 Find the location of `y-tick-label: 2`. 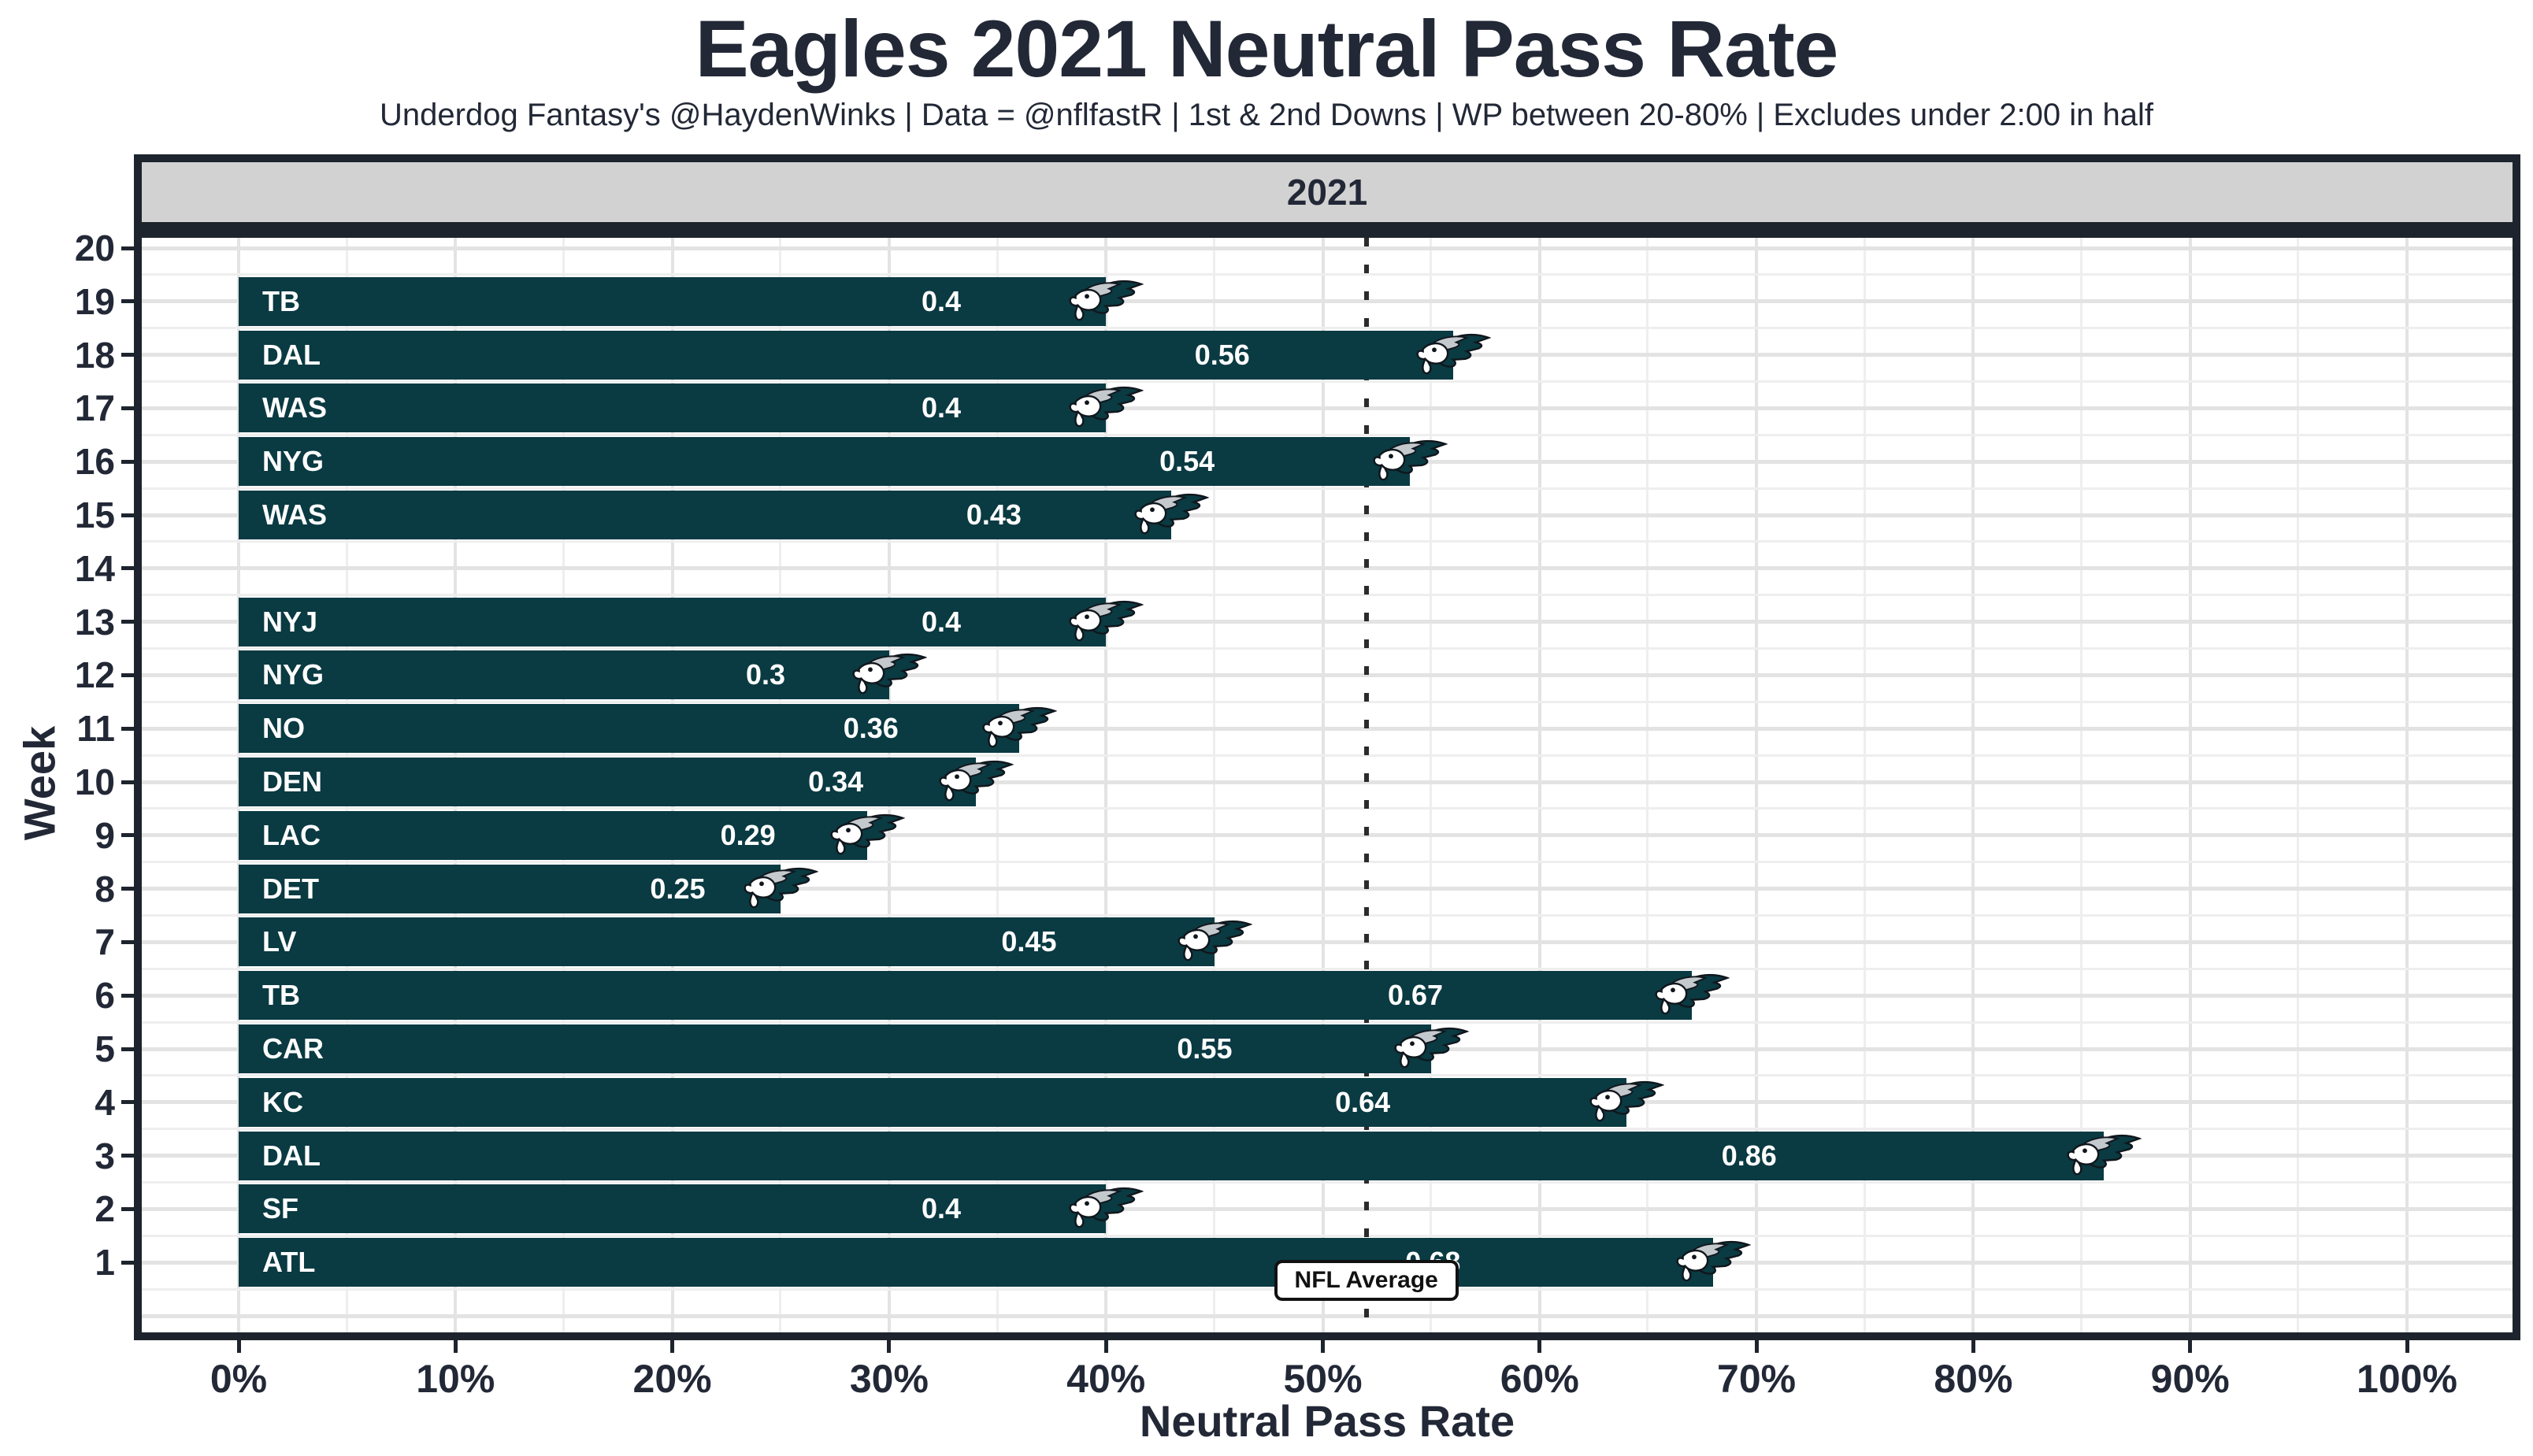

y-tick-label: 2 is located at coordinates (105, 1209).